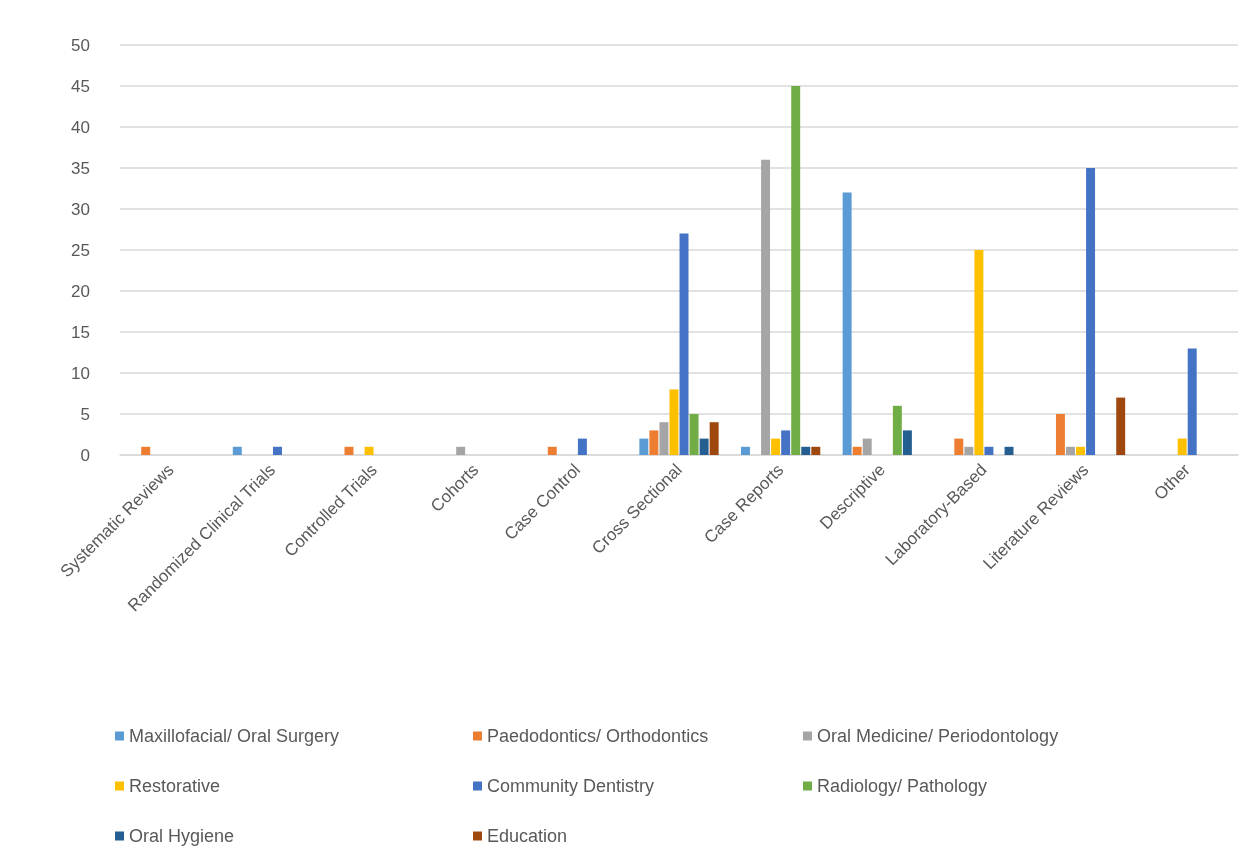 The width and height of the screenshot is (1248, 859). Describe the element at coordinates (938, 736) in the screenshot. I see `legend-label: Oral Medicine/ Periodontology` at that location.